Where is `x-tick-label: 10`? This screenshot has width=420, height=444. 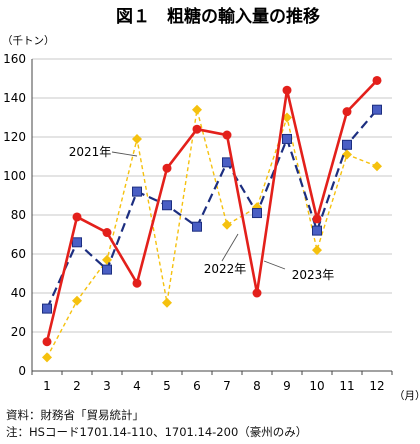 x-tick-label: 10 is located at coordinates (316, 386).